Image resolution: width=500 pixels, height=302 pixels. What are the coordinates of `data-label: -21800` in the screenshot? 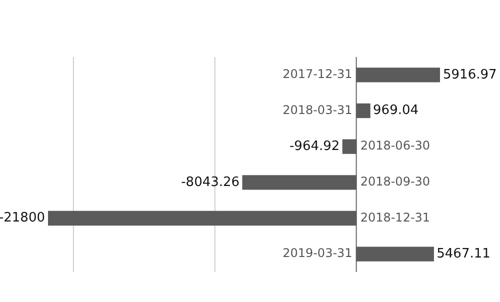 It's located at (22, 218).